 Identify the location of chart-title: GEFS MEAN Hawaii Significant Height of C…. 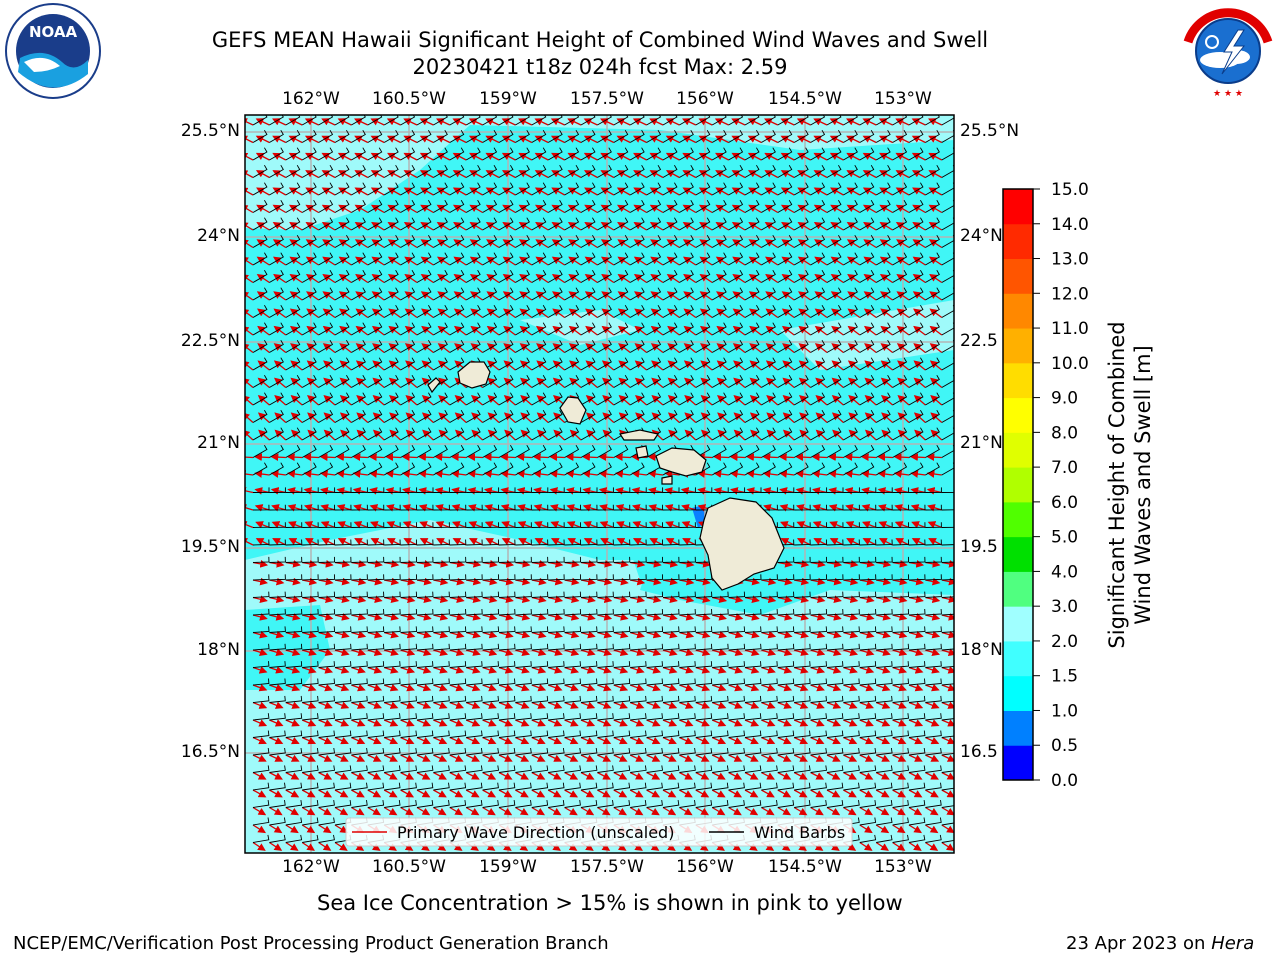
(600, 40).